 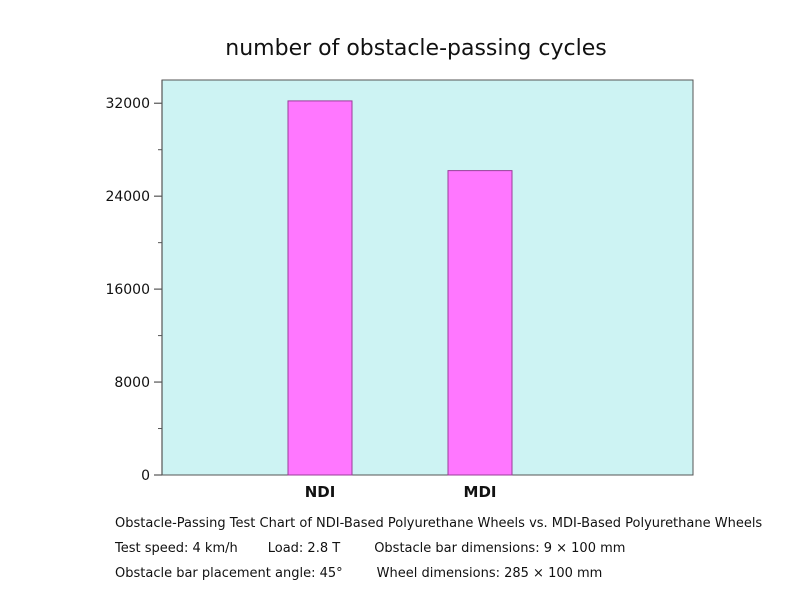 I want to click on caption-obstacle-dimensions: Obstacle bar dimensions: 9 × 100 mm, so click(x=500, y=548).